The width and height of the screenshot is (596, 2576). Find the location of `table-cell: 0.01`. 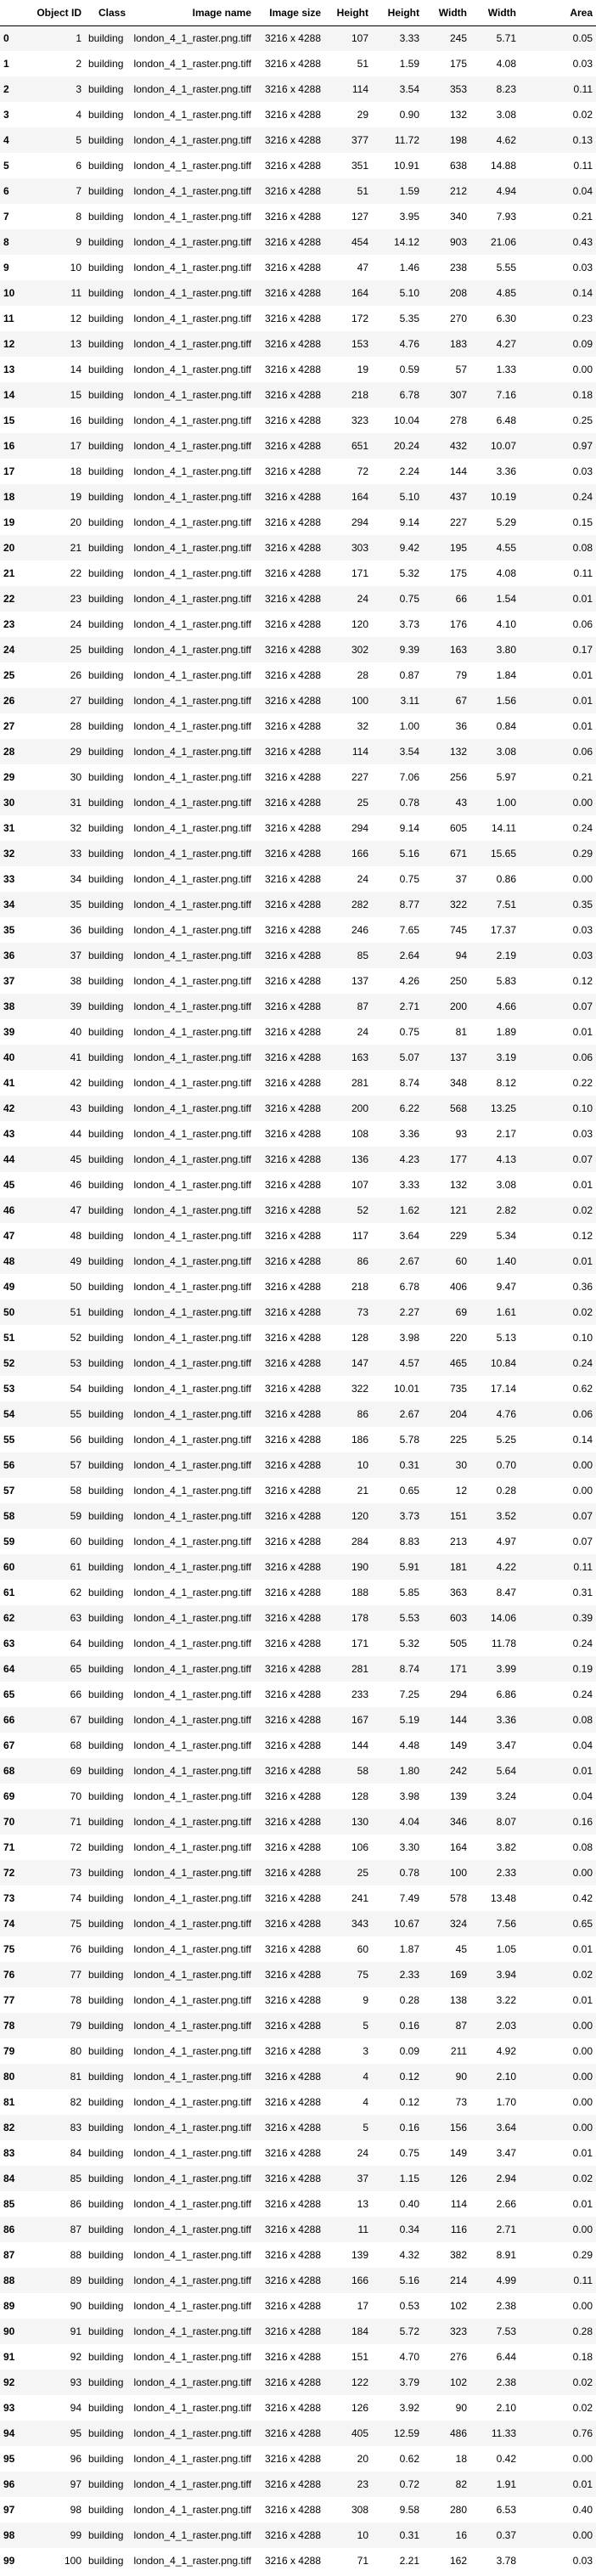

table-cell: 0.01 is located at coordinates (582, 1185).